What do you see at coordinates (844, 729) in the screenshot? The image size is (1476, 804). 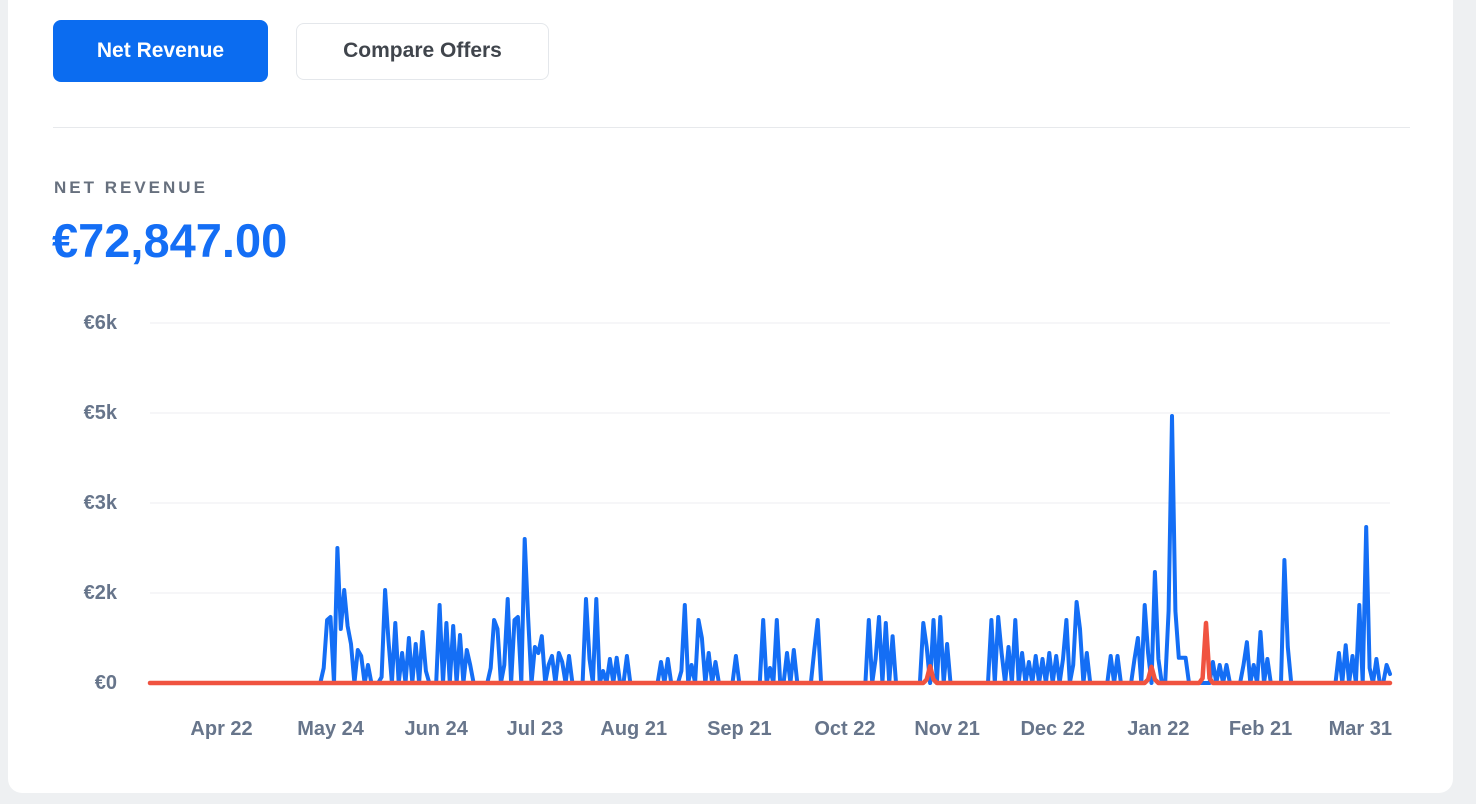 I see `x-tick-label: Oct 22` at bounding box center [844, 729].